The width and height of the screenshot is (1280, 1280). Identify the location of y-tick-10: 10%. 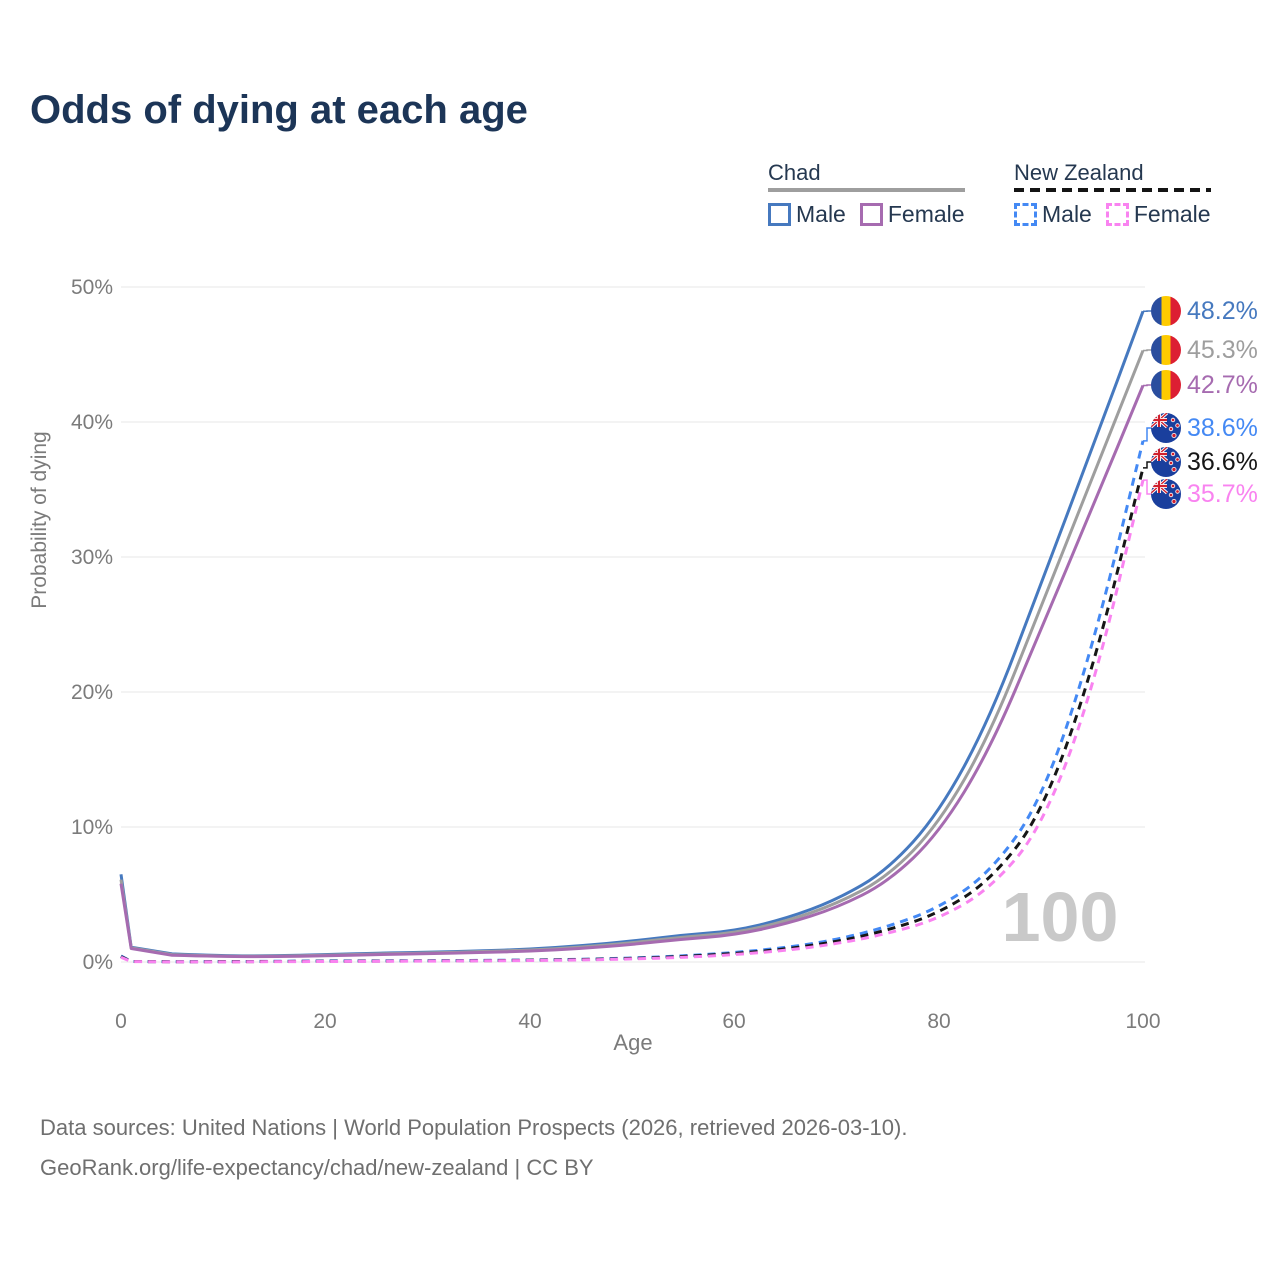
(92, 827).